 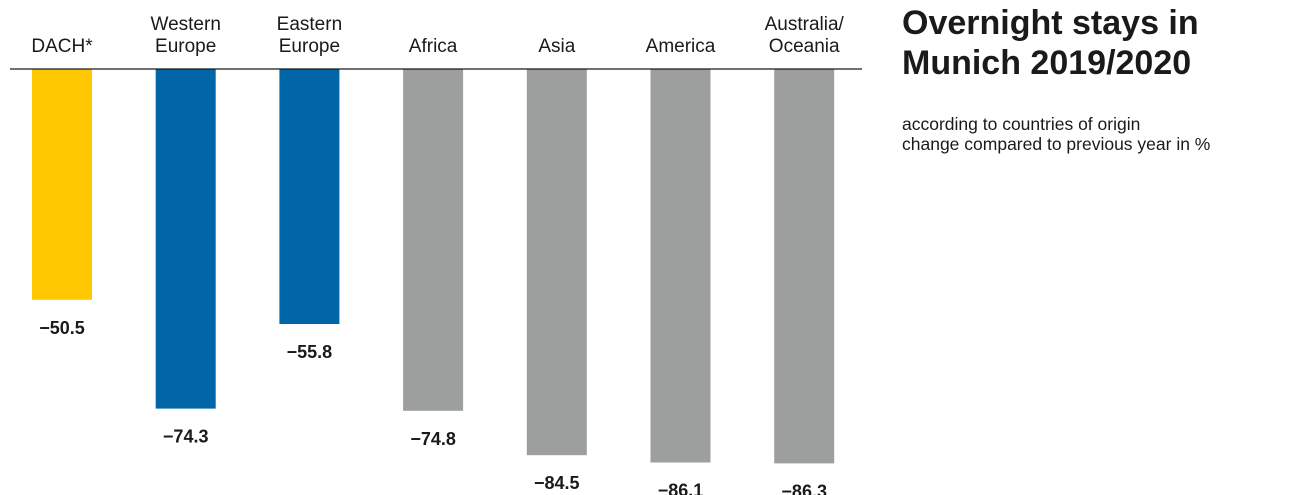 I want to click on value-label-australia-oceania: −86.3, so click(x=804, y=488).